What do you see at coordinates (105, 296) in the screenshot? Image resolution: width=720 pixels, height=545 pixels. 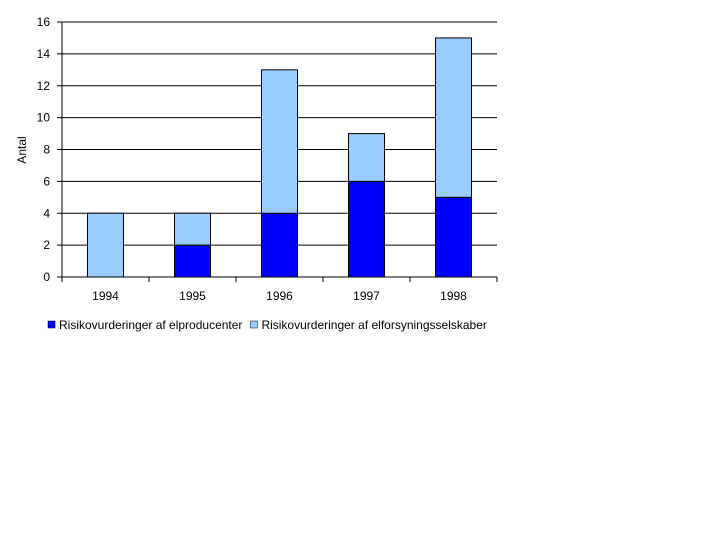 I see `x-tick-label: 1994` at bounding box center [105, 296].